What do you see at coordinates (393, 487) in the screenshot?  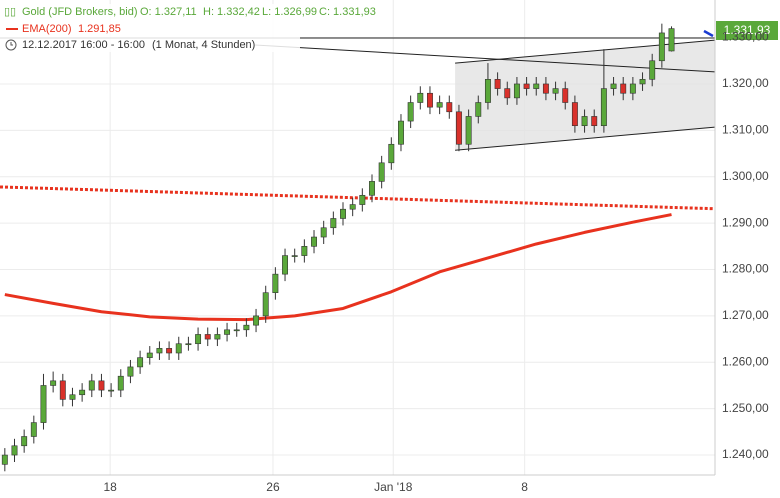 I see `x-tick-label: Jan '18` at bounding box center [393, 487].